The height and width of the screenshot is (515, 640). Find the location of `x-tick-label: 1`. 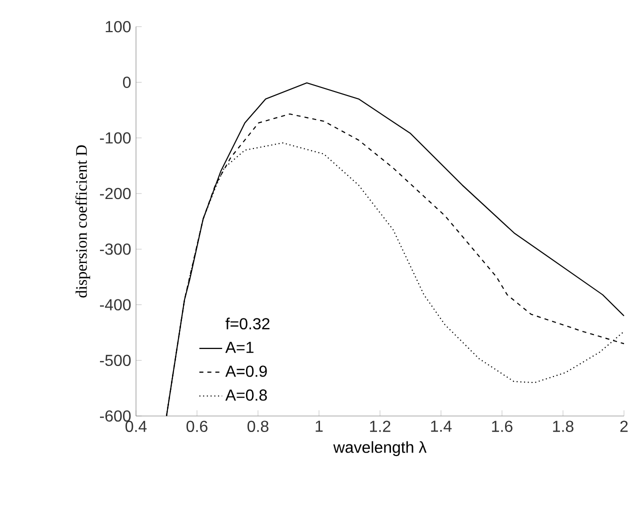

x-tick-label: 1 is located at coordinates (319, 426).